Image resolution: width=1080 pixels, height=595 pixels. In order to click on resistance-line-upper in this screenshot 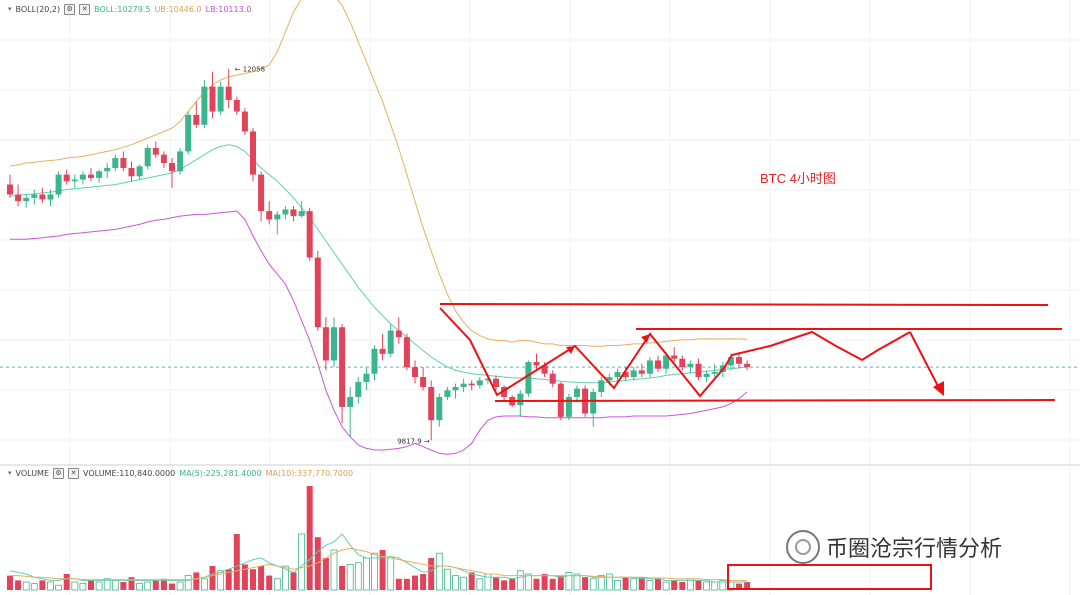, I will do `click(744, 304)`.